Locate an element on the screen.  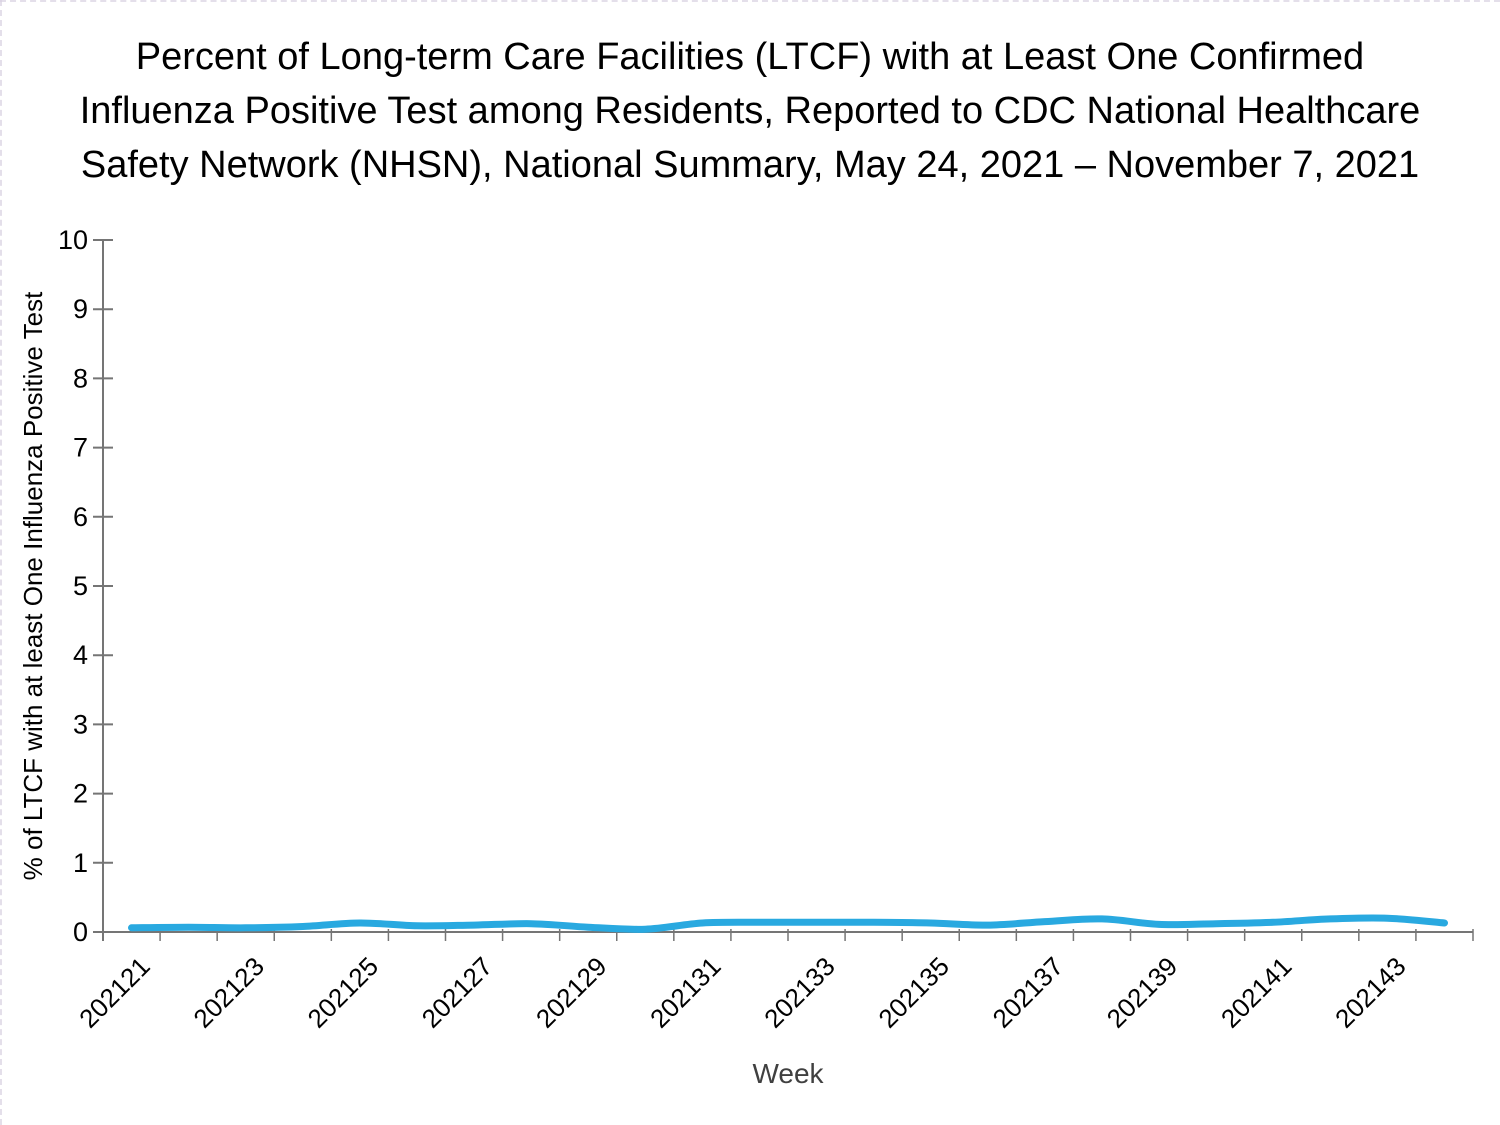
x-tick-label: 202133 is located at coordinates (799, 992).